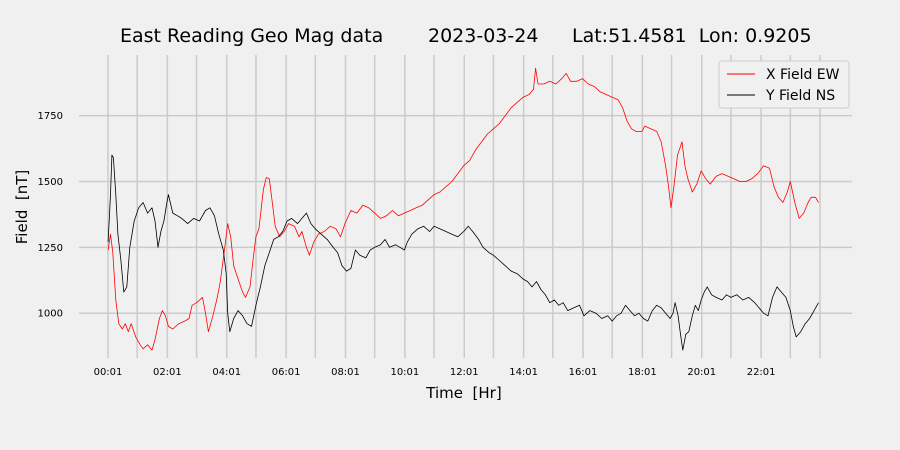 The height and width of the screenshot is (450, 900). I want to click on legend-box, so click(784, 84).